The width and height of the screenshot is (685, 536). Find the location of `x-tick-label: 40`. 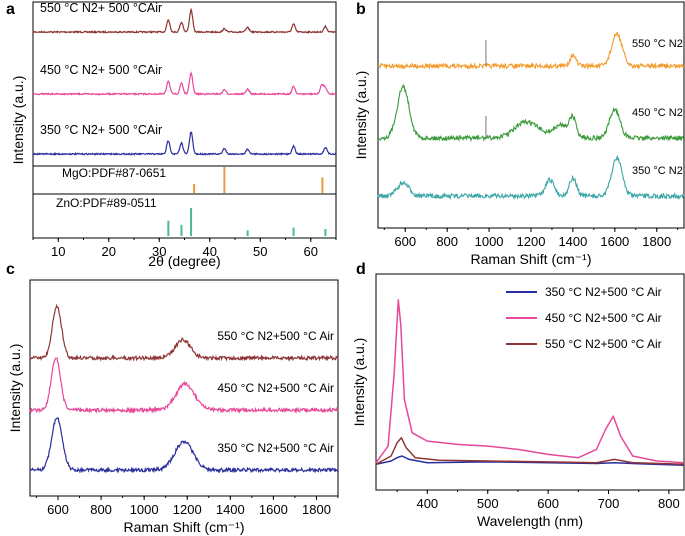

x-tick-label: 40 is located at coordinates (210, 251).